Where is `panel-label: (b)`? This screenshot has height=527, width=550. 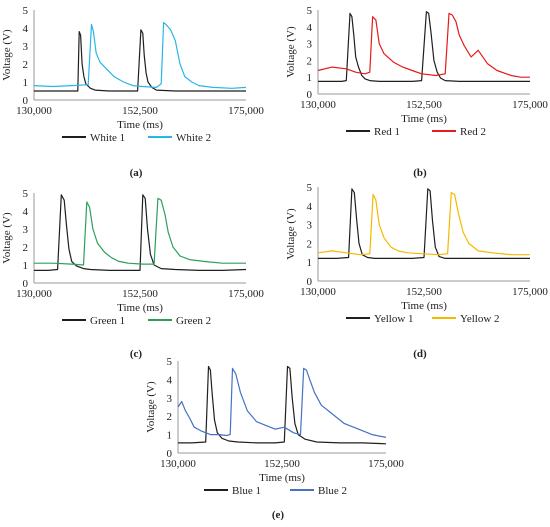 panel-label: (b) is located at coordinates (420, 173).